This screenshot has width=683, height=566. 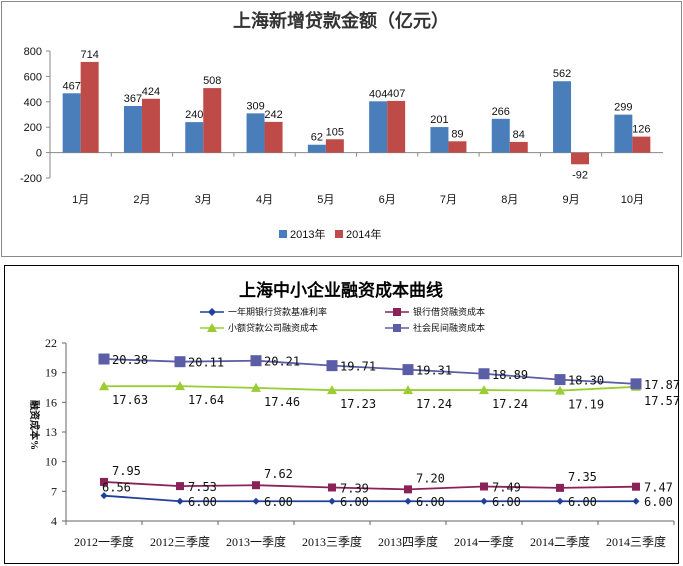 I want to click on chart1-x-tick-label: 5月, so click(x=325, y=200).